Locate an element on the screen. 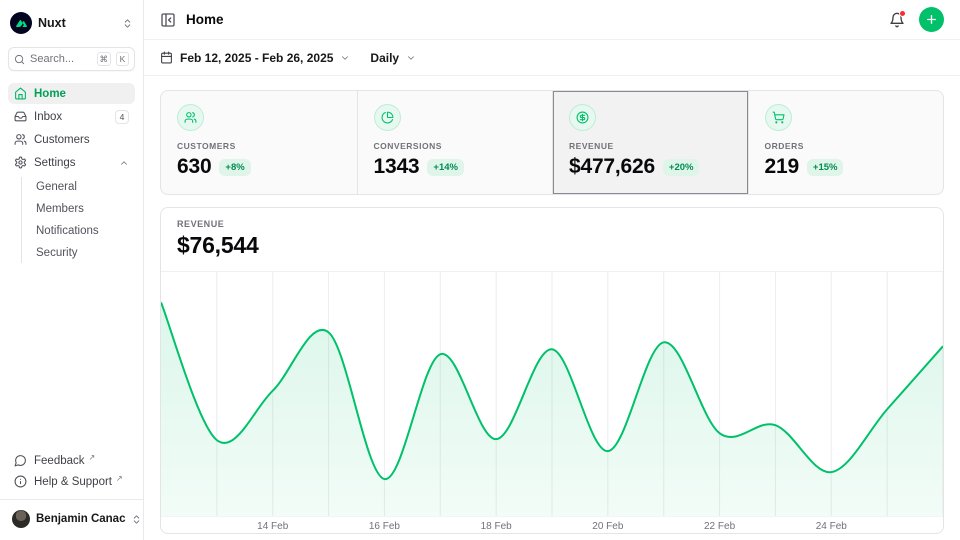 The width and height of the screenshot is (960, 540). header-actions is located at coordinates (916, 19).